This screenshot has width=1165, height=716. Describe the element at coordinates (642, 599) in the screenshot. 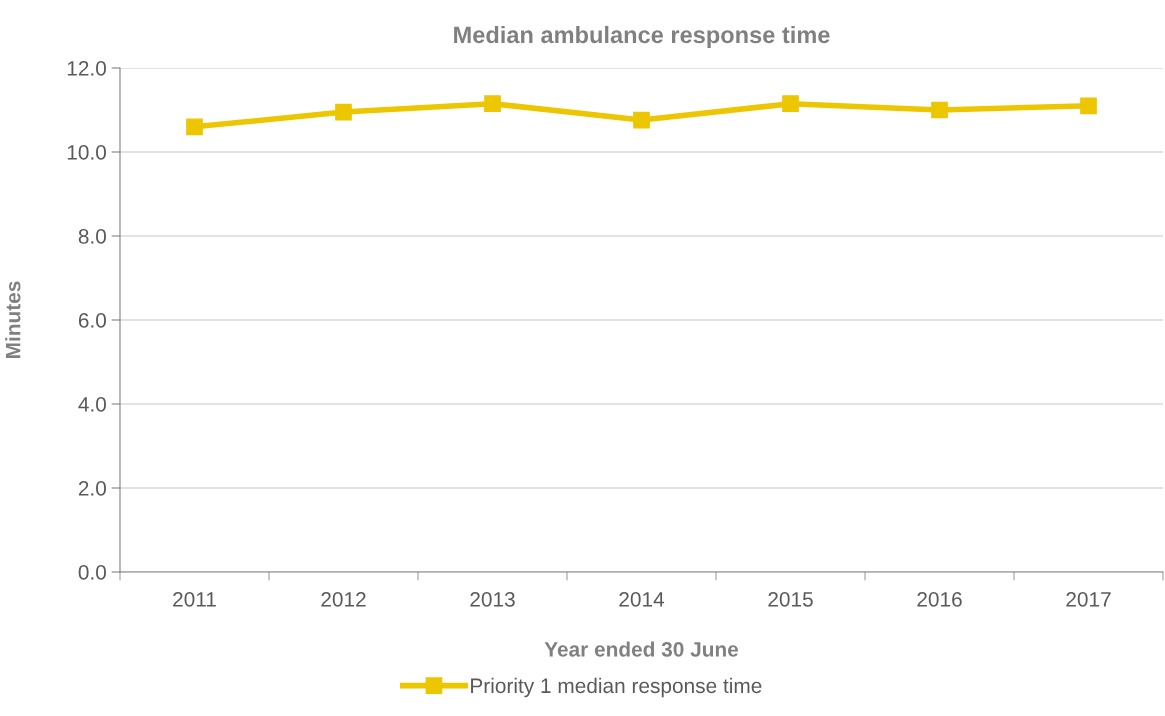

I see `x-tick-label: 2014` at that location.